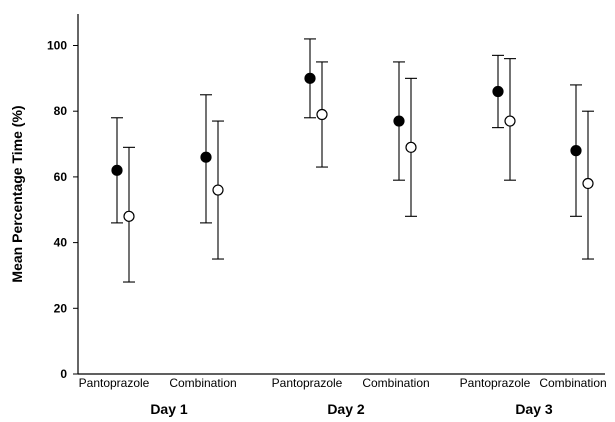 The width and height of the screenshot is (615, 422). What do you see at coordinates (346, 409) in the screenshot?
I see `group-label-2: Day 2` at bounding box center [346, 409].